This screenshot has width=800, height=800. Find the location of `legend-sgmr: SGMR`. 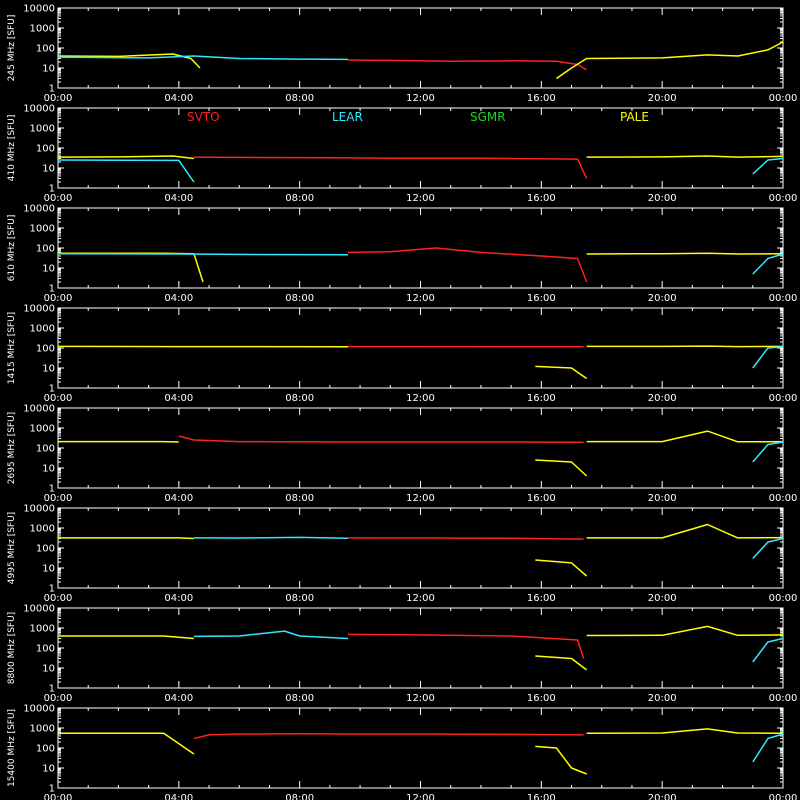

legend-sgmr: SGMR is located at coordinates (488, 117).